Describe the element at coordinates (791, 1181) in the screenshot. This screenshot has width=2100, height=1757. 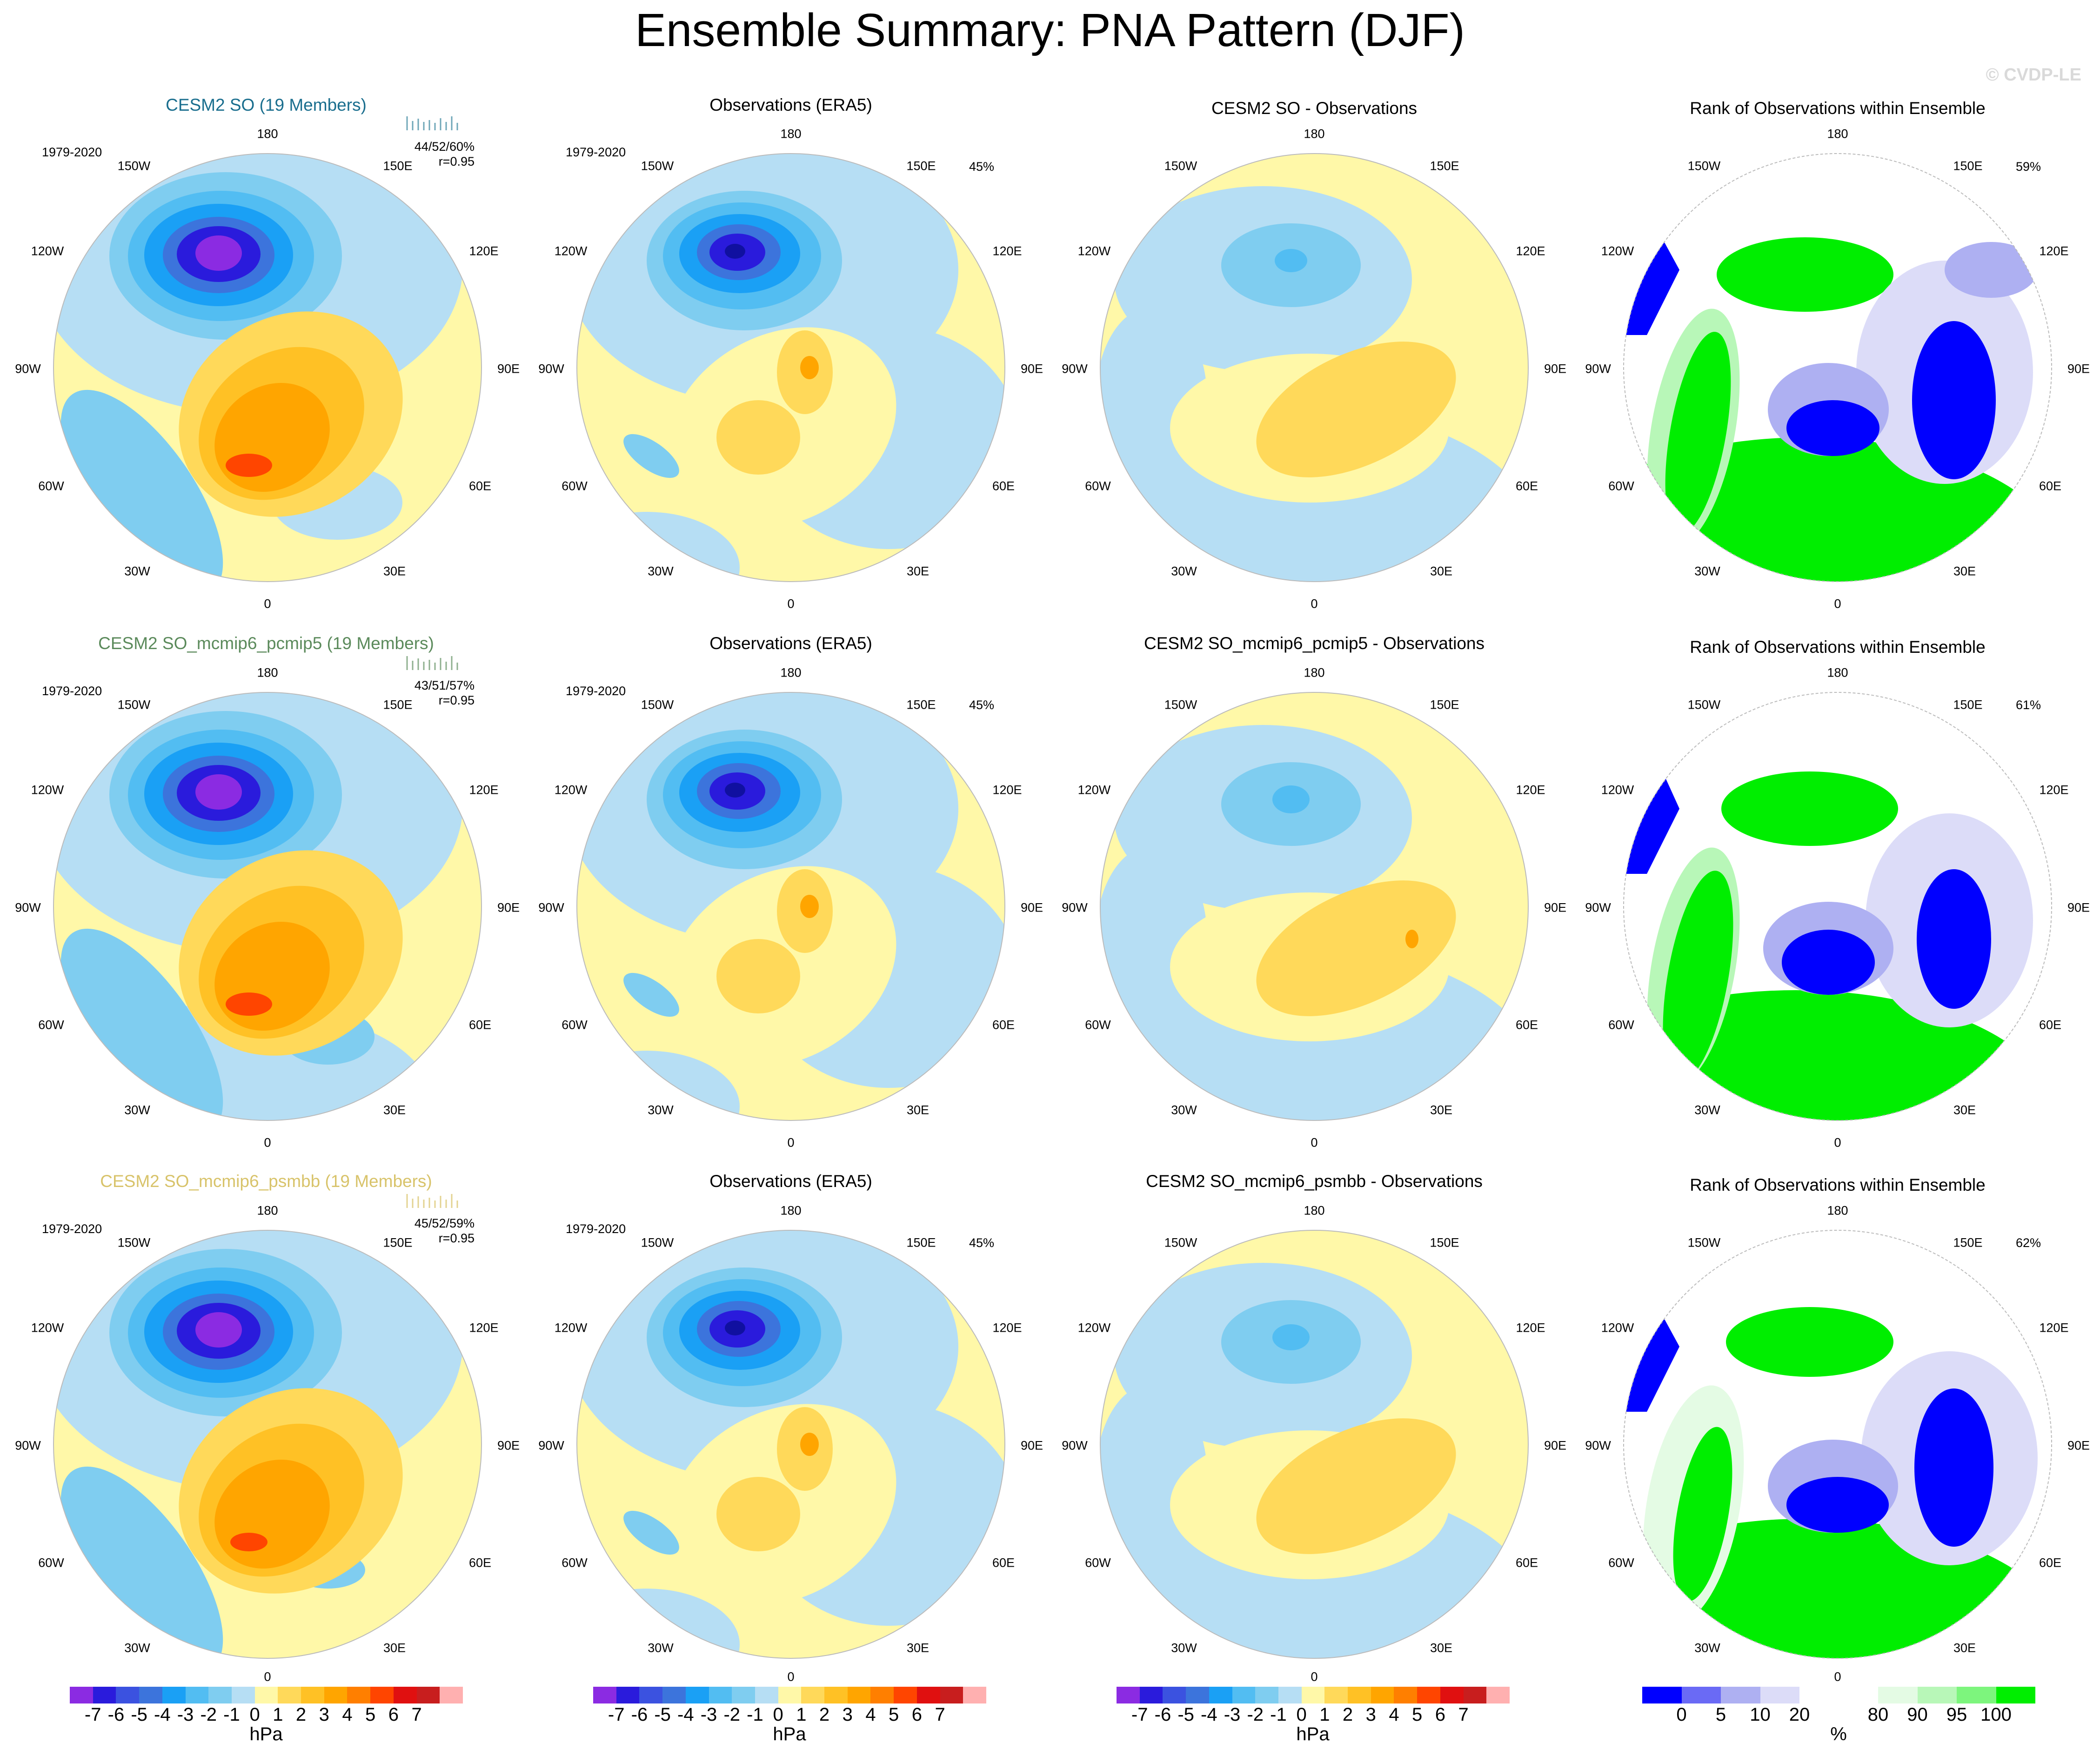
I see `obs-title-row3: Observations (ERA5)` at that location.